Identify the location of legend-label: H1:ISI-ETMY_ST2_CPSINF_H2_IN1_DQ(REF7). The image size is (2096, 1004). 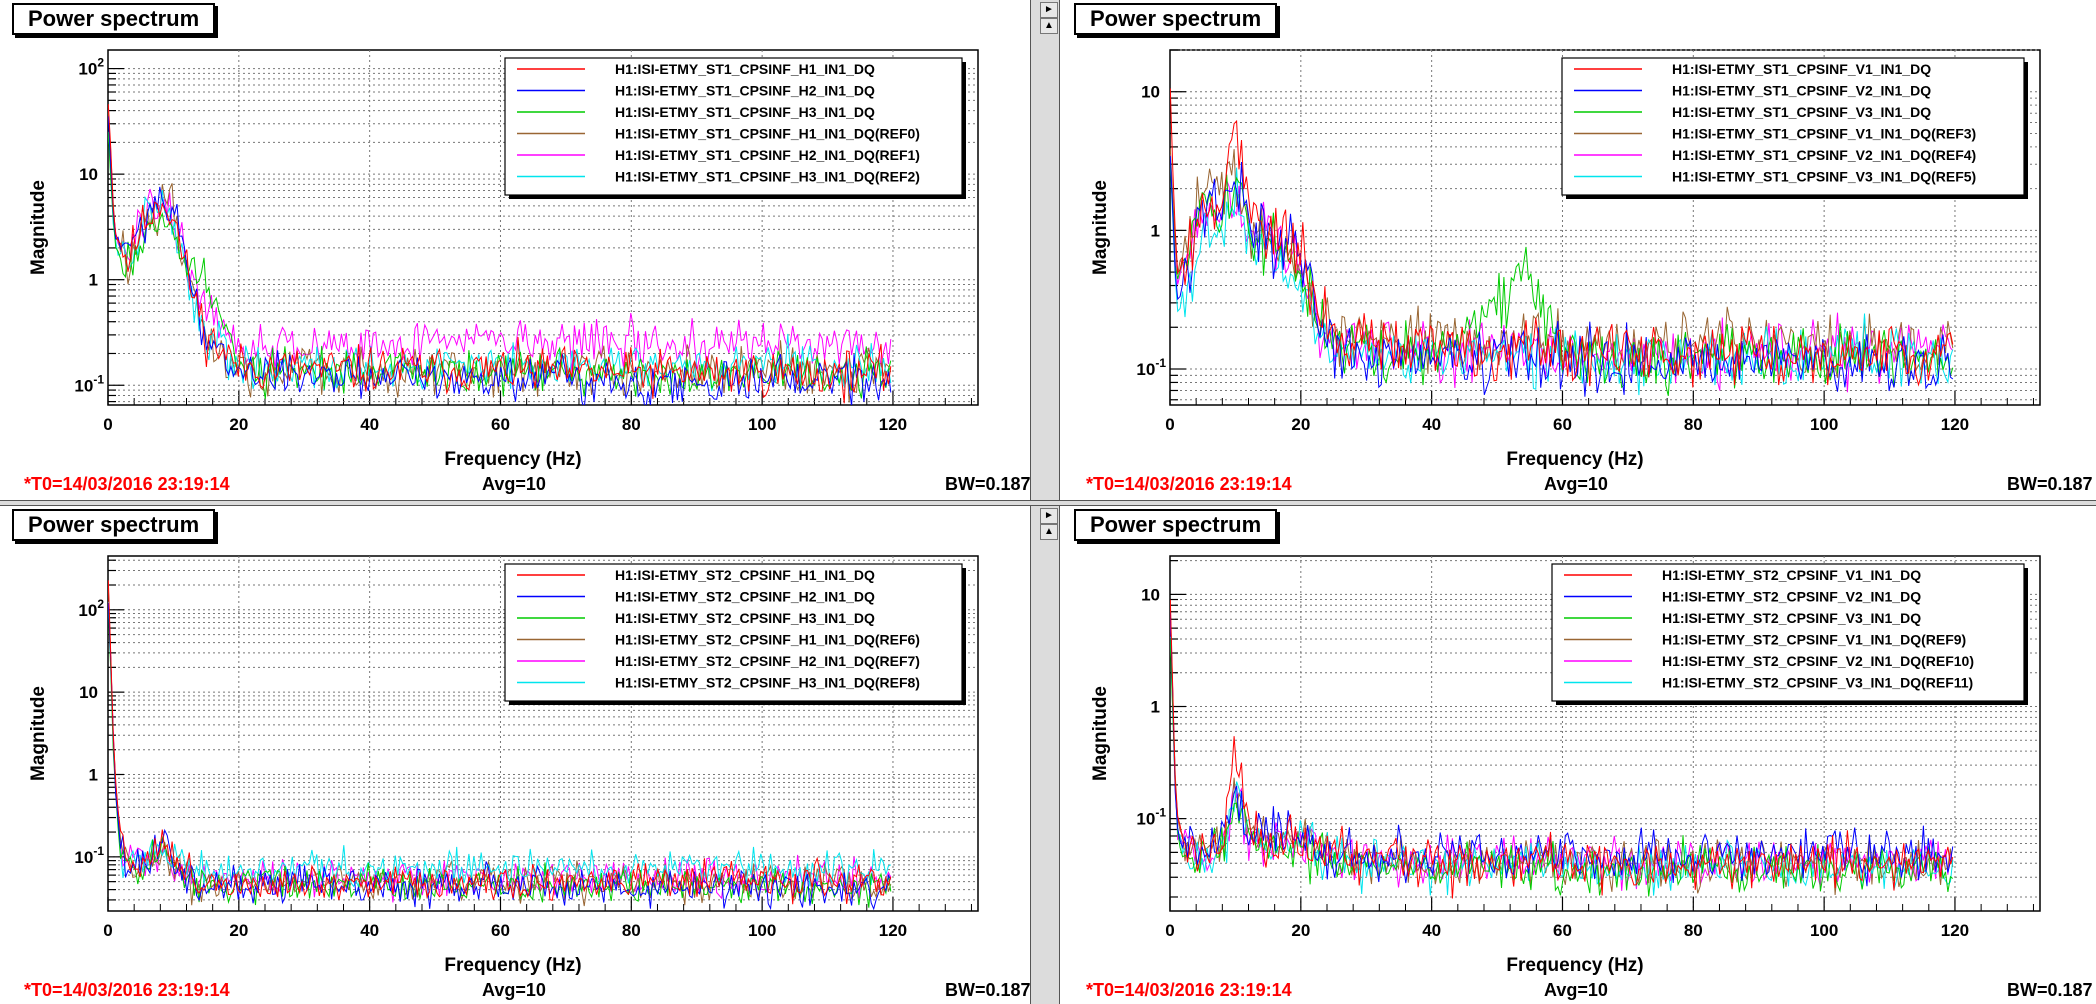
(767, 661).